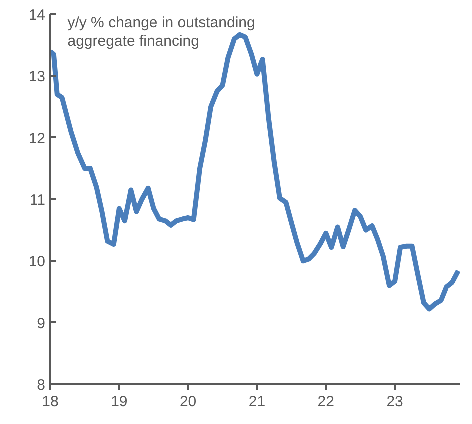 This screenshot has height=424, width=472. Describe the element at coordinates (257, 402) in the screenshot. I see `x-tick-label: 21` at that location.